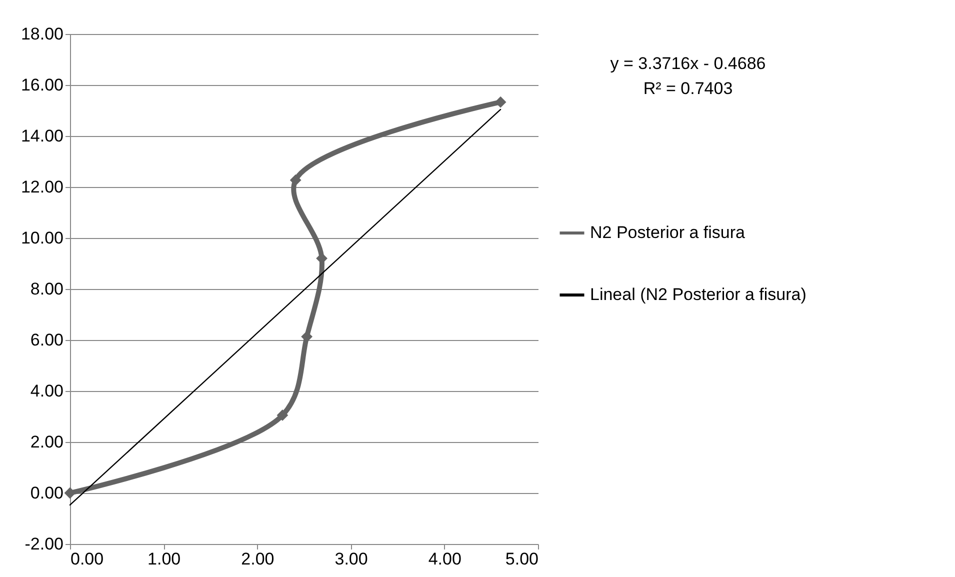 The width and height of the screenshot is (955, 577). Describe the element at coordinates (42, 187) in the screenshot. I see `y-tick-label: 12.00` at that location.